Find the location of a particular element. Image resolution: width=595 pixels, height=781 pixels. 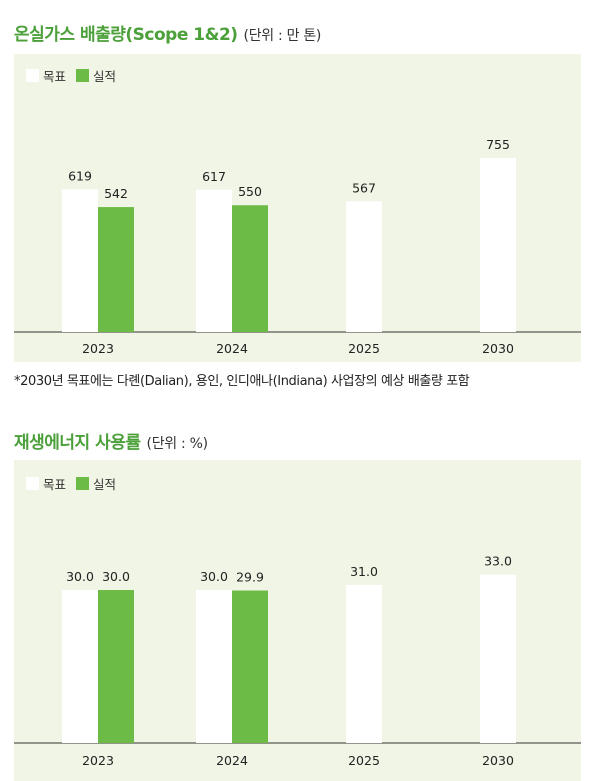

chart2-title-row: 재생에너지 사용률 (단위 : %) is located at coordinates (111, 440).